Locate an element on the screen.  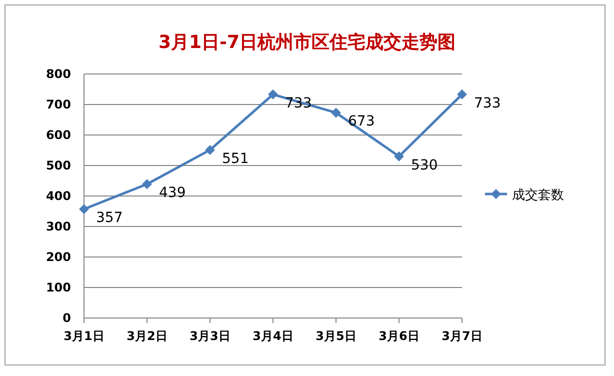
data-label: 530 is located at coordinates (424, 165).